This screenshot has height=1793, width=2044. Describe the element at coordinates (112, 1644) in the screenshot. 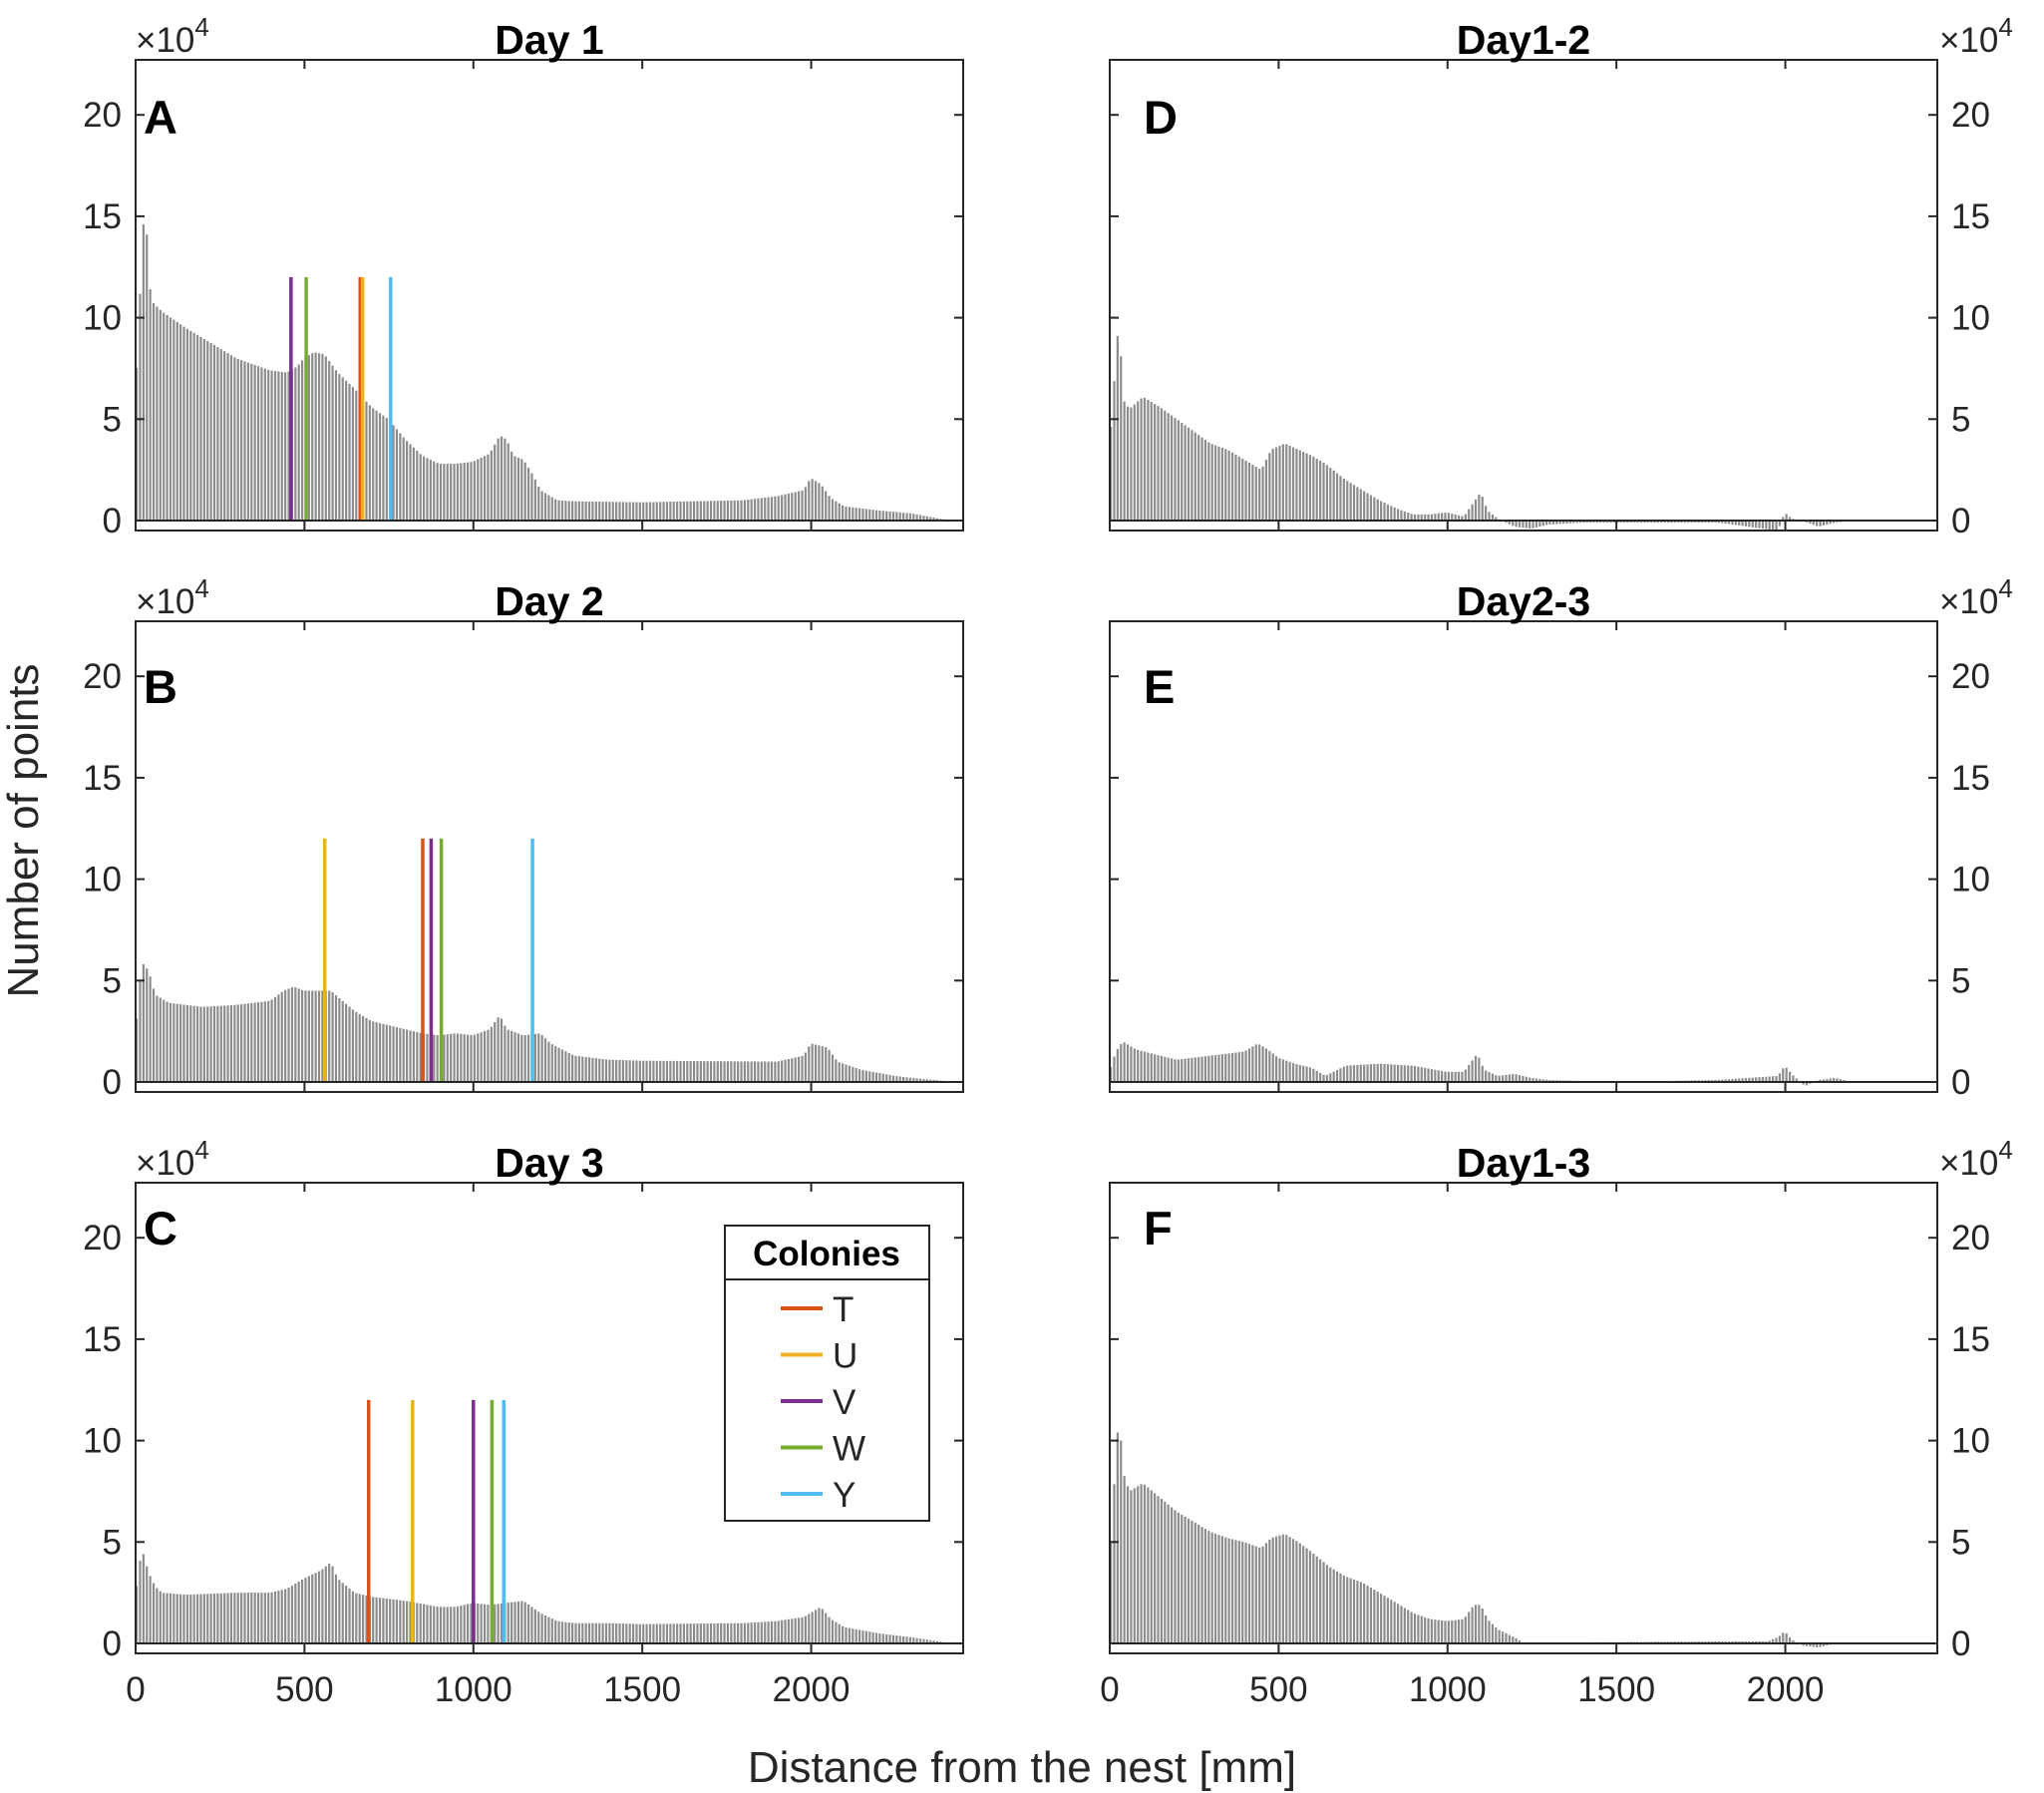

I see `panel-c-ytick-label: 0` at that location.